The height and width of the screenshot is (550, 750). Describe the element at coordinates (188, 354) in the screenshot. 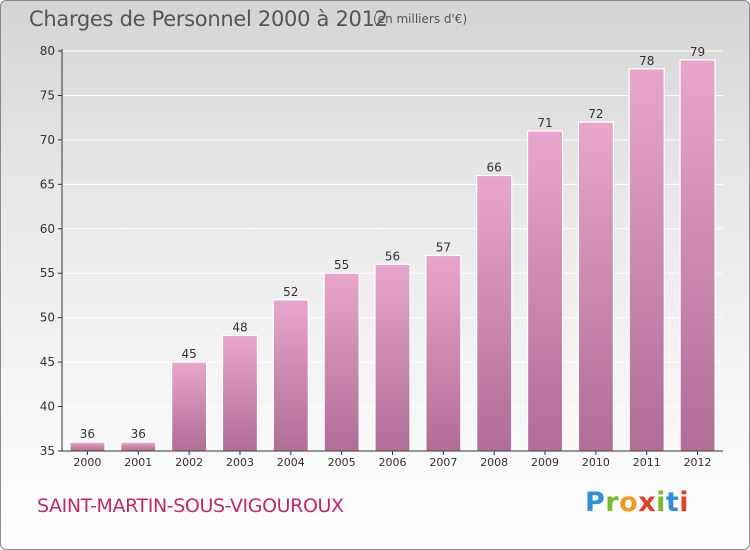

I see `data-label: 45` at that location.